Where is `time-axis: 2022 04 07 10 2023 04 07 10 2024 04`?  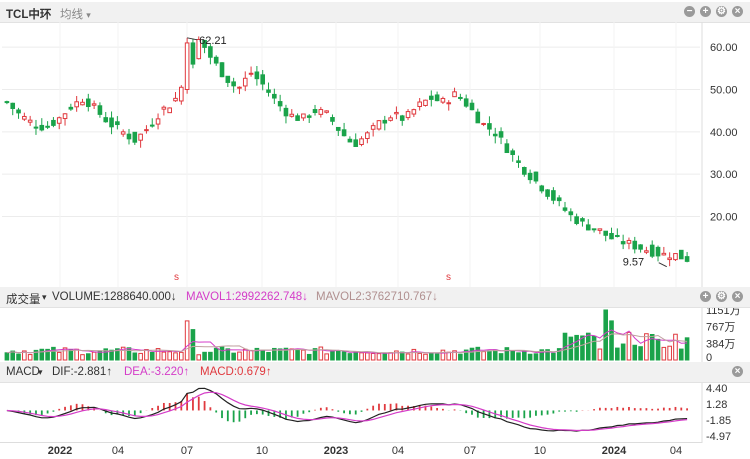 time-axis: 2022 04 07 10 2023 04 07 10 2024 04 is located at coordinates (351, 449).